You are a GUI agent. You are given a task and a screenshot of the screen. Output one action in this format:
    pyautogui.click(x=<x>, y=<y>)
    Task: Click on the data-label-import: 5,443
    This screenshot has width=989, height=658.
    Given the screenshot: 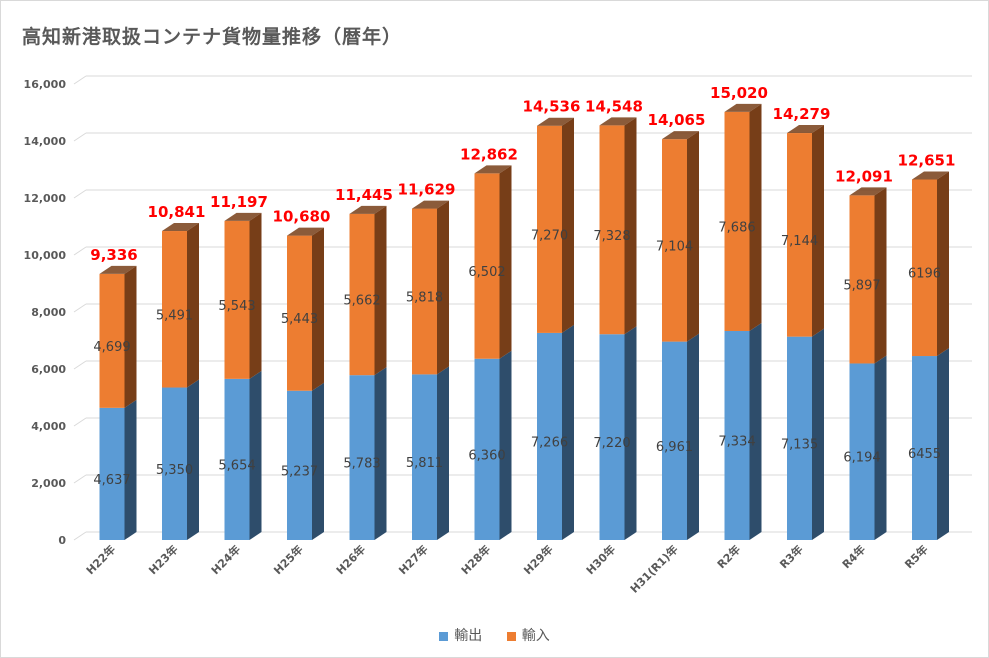 What is the action you would take?
    pyautogui.click(x=299, y=319)
    